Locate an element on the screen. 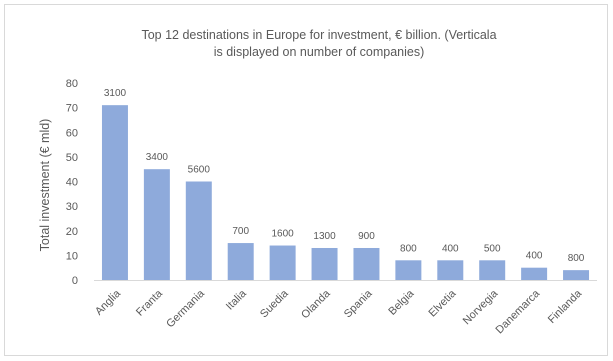 This screenshot has width=613, height=361. category-label: Elvetia is located at coordinates (443, 303).